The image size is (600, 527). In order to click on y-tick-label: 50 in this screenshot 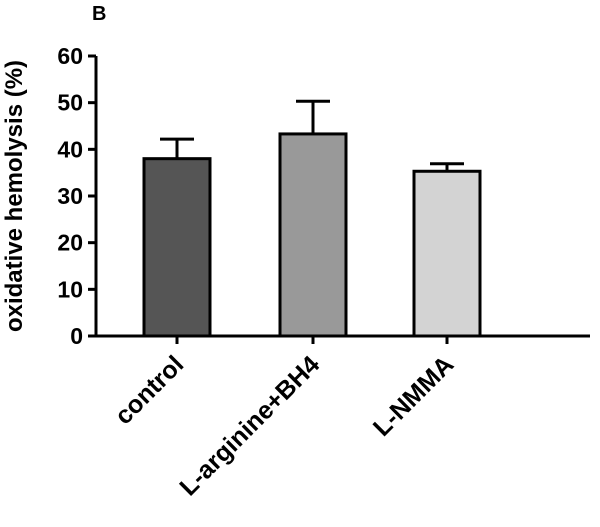, I will do `click(70, 103)`.